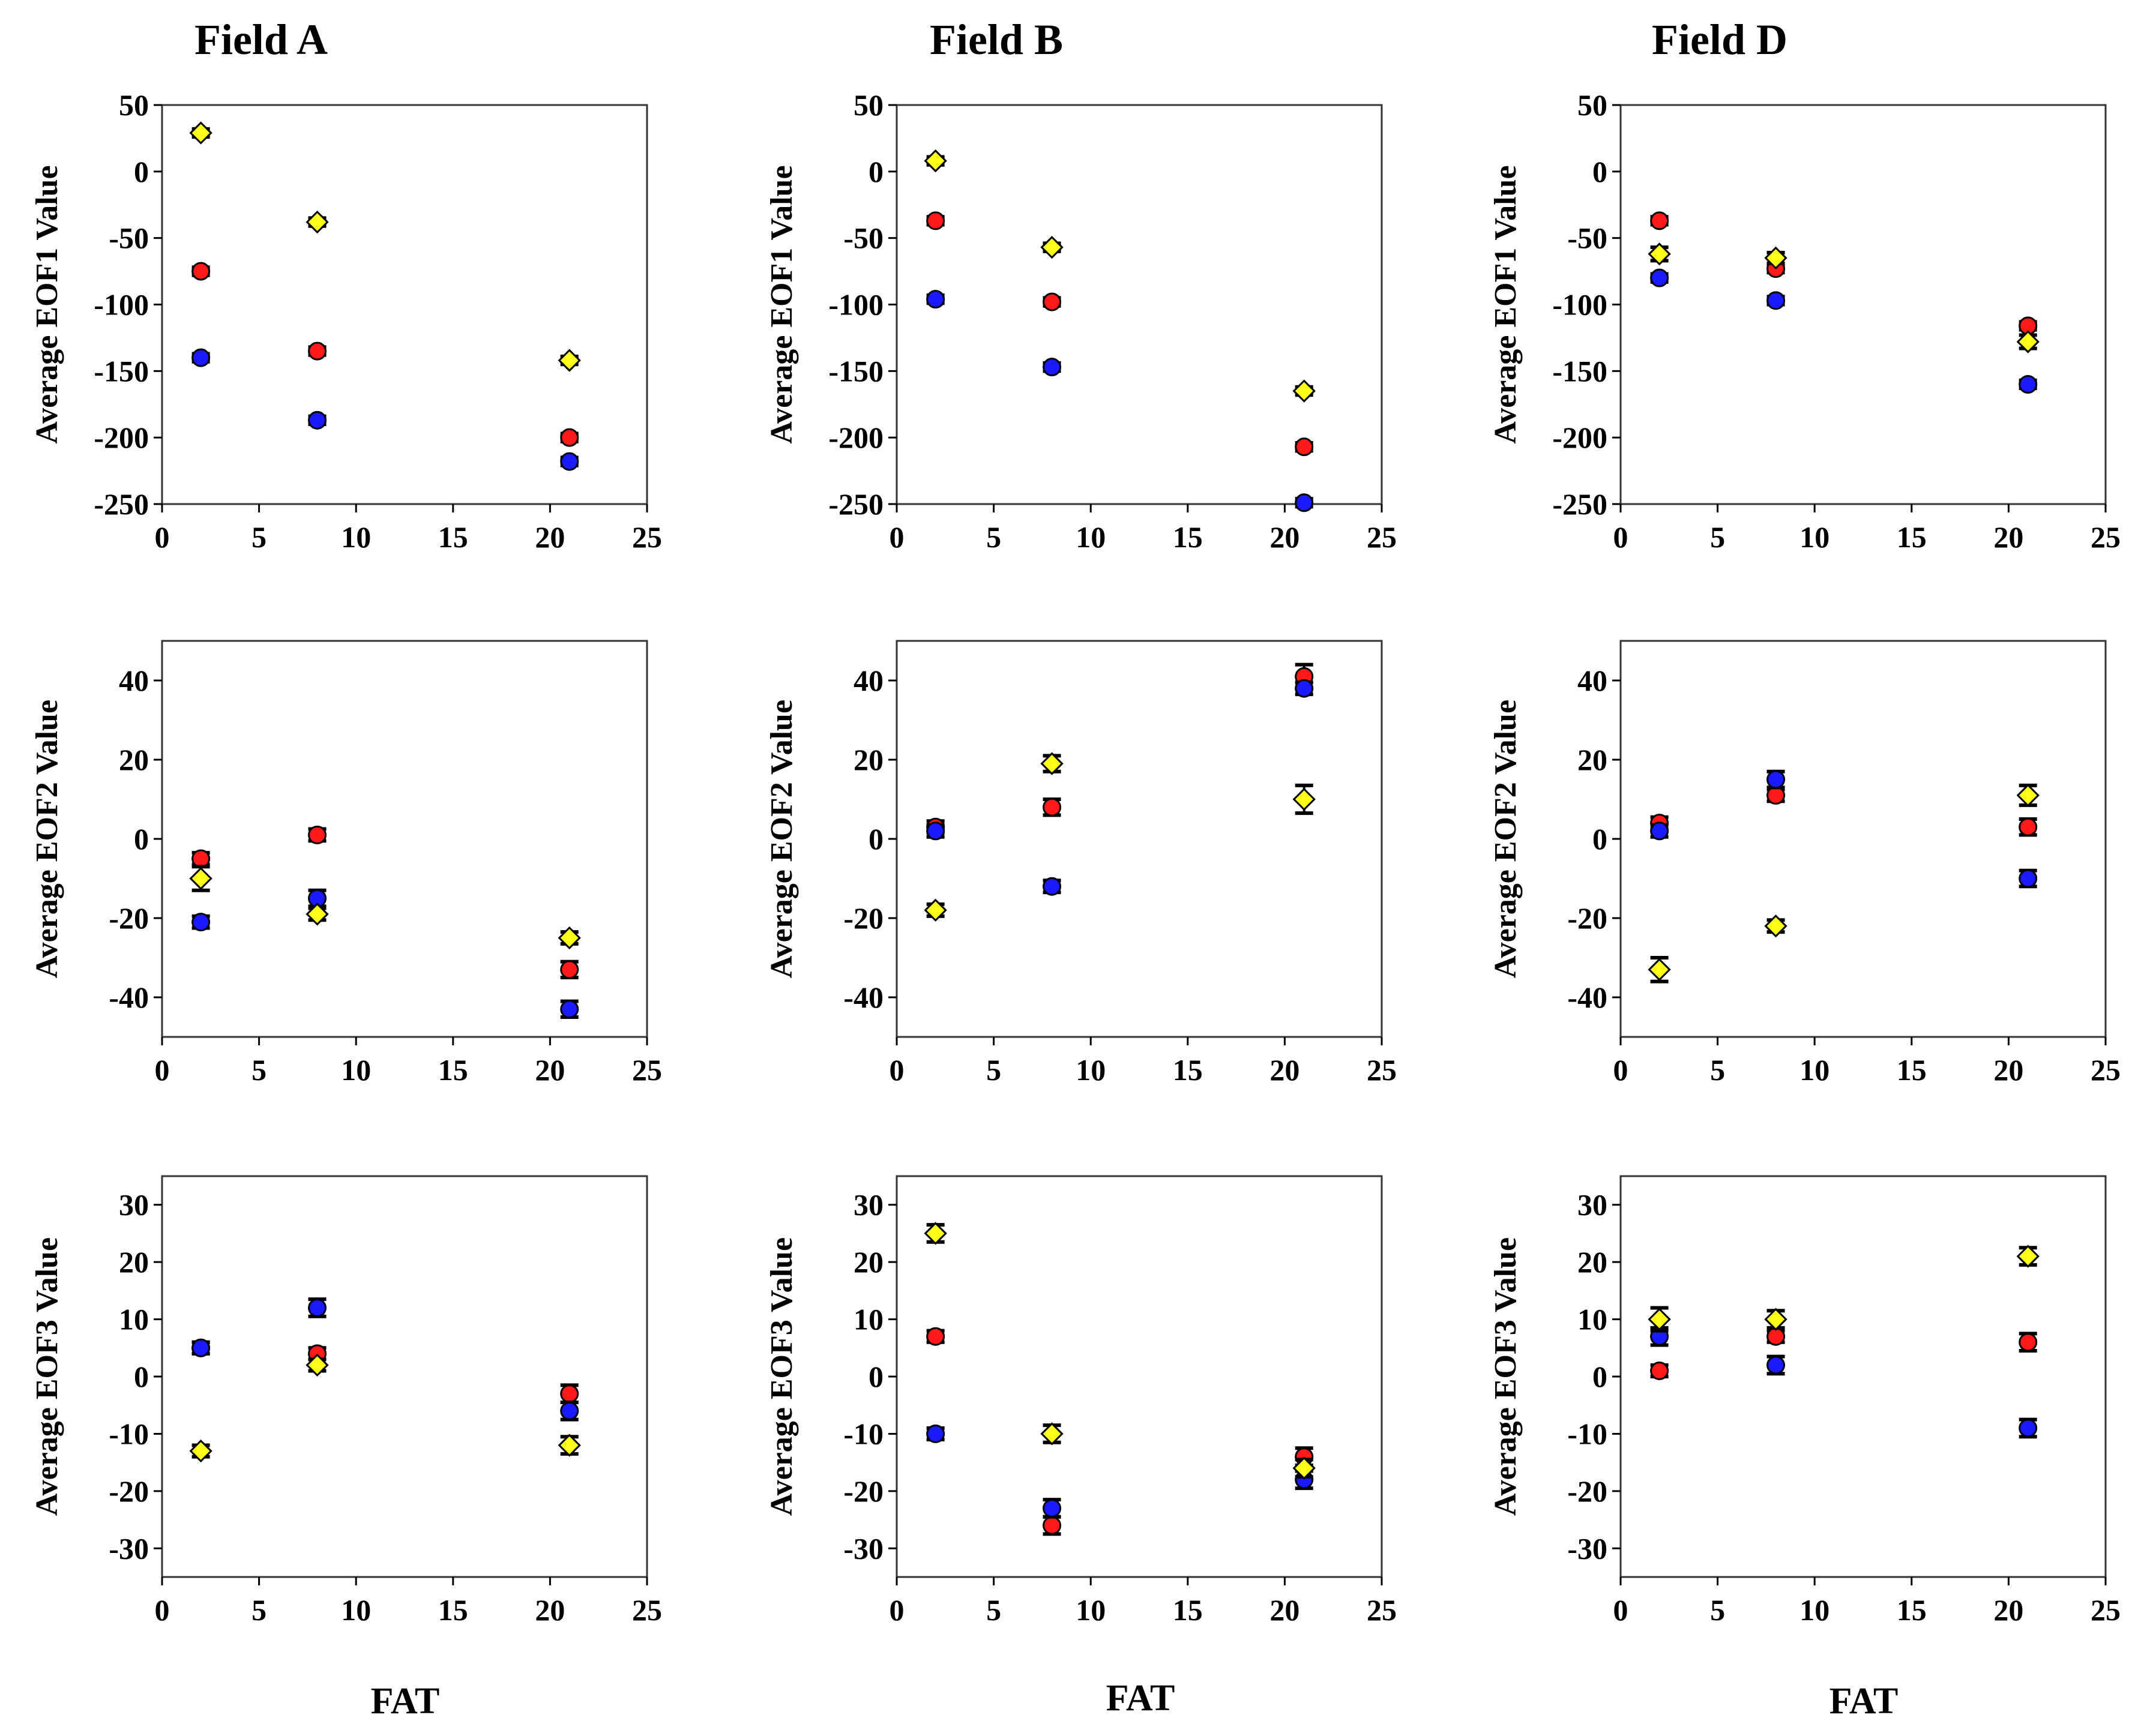 This screenshot has width=2147, height=1736. I want to click on y-tick-label: -10, so click(1587, 1433).